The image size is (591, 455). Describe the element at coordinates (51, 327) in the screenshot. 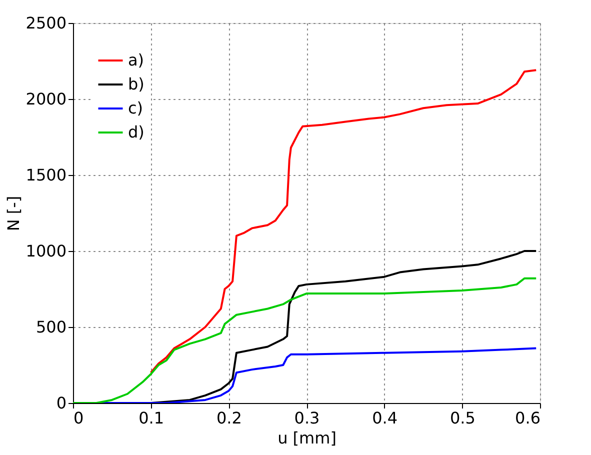

I see `y-tick-label: 500` at that location.